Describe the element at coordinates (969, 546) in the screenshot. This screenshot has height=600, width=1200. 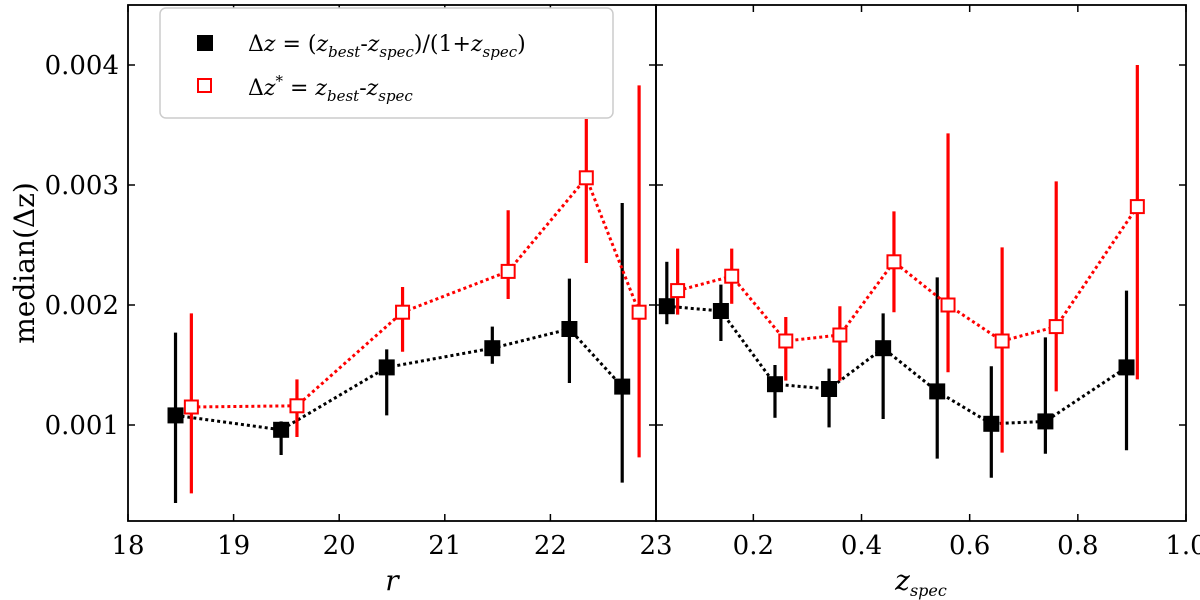
I see `x-tick-label: 0.6` at that location.